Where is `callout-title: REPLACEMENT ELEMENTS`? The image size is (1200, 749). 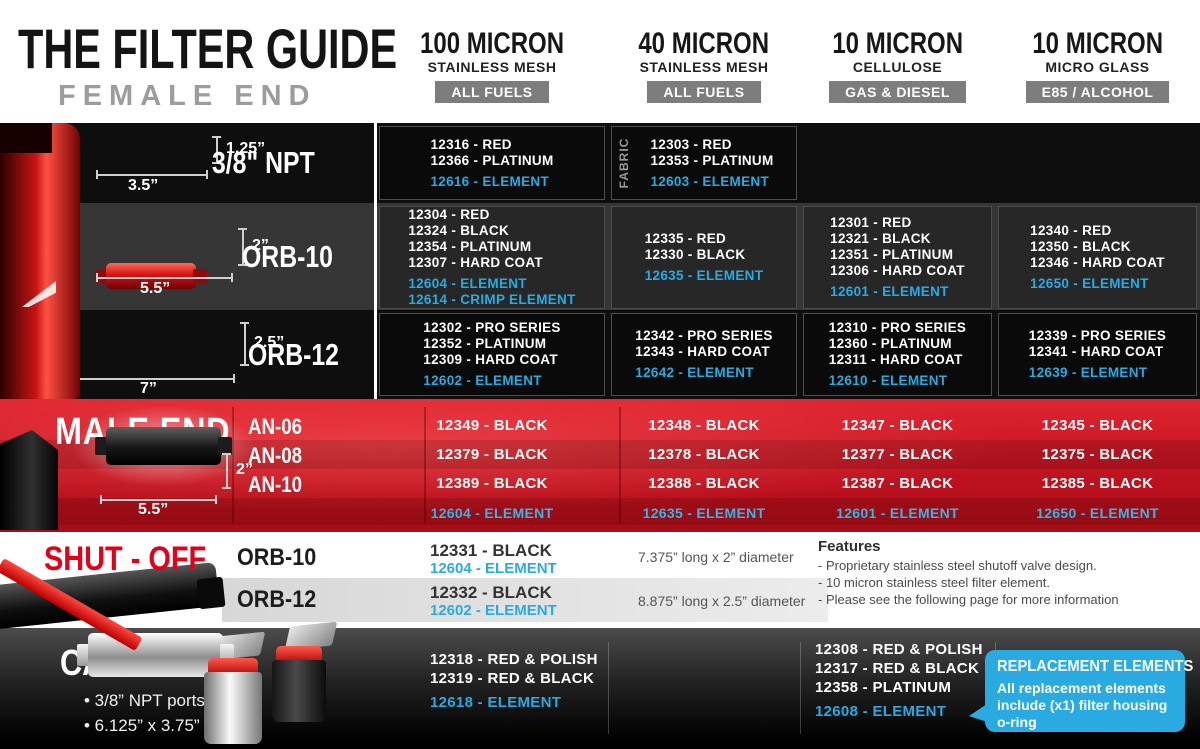 callout-title: REPLACEMENT ELEMENTS is located at coordinates (1095, 666).